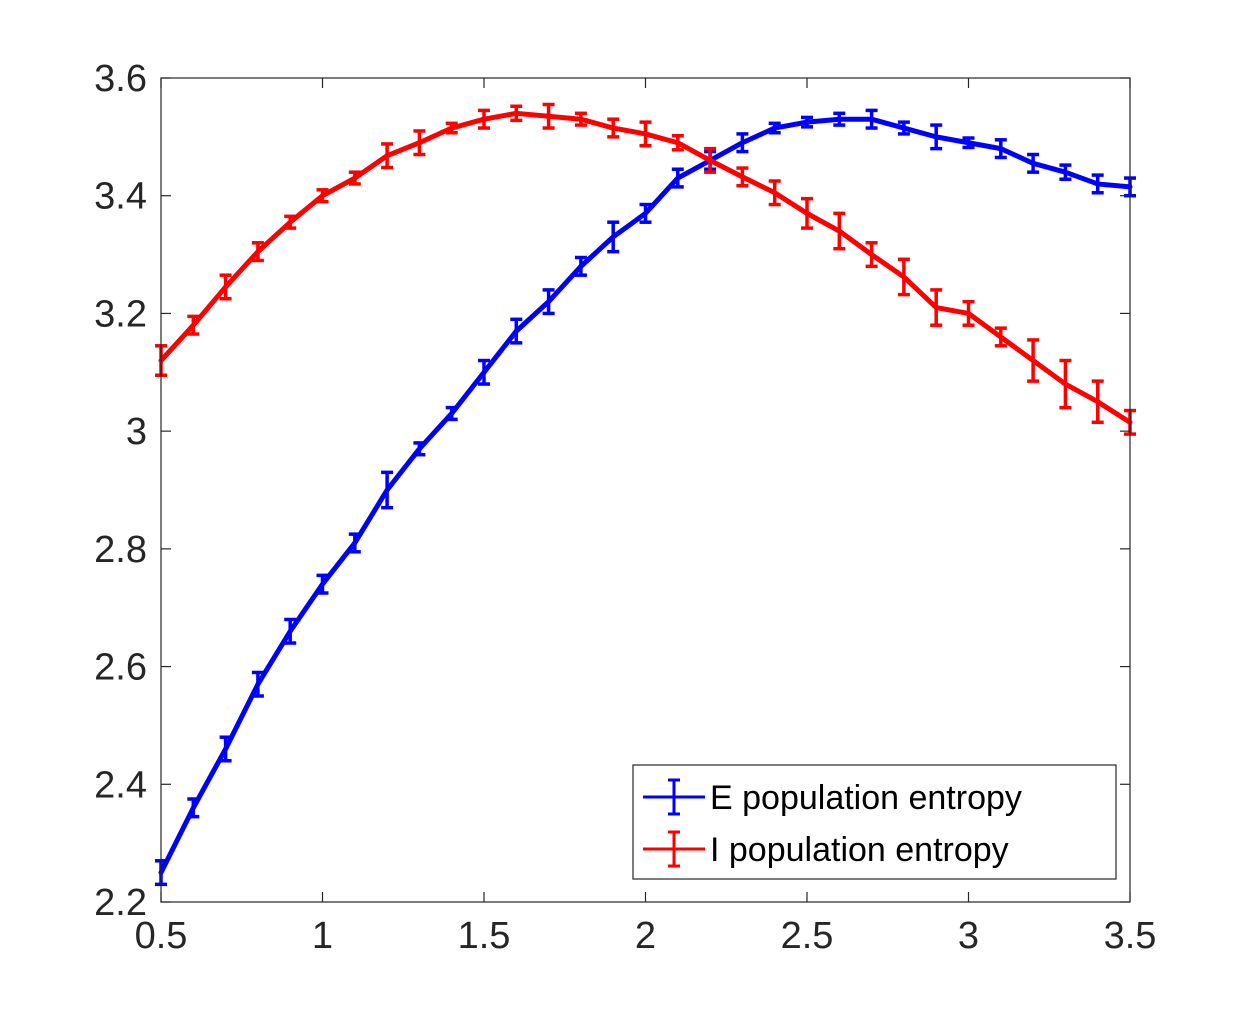  Describe the element at coordinates (161, 936) in the screenshot. I see `x-tick-label: 0.5` at that location.